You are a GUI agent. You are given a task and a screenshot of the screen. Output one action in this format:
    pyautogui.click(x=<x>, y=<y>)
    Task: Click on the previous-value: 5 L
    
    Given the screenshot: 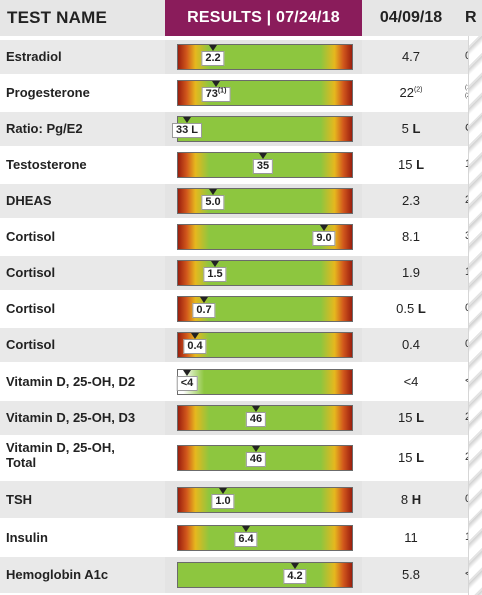 What is the action you would take?
    pyautogui.click(x=411, y=128)
    